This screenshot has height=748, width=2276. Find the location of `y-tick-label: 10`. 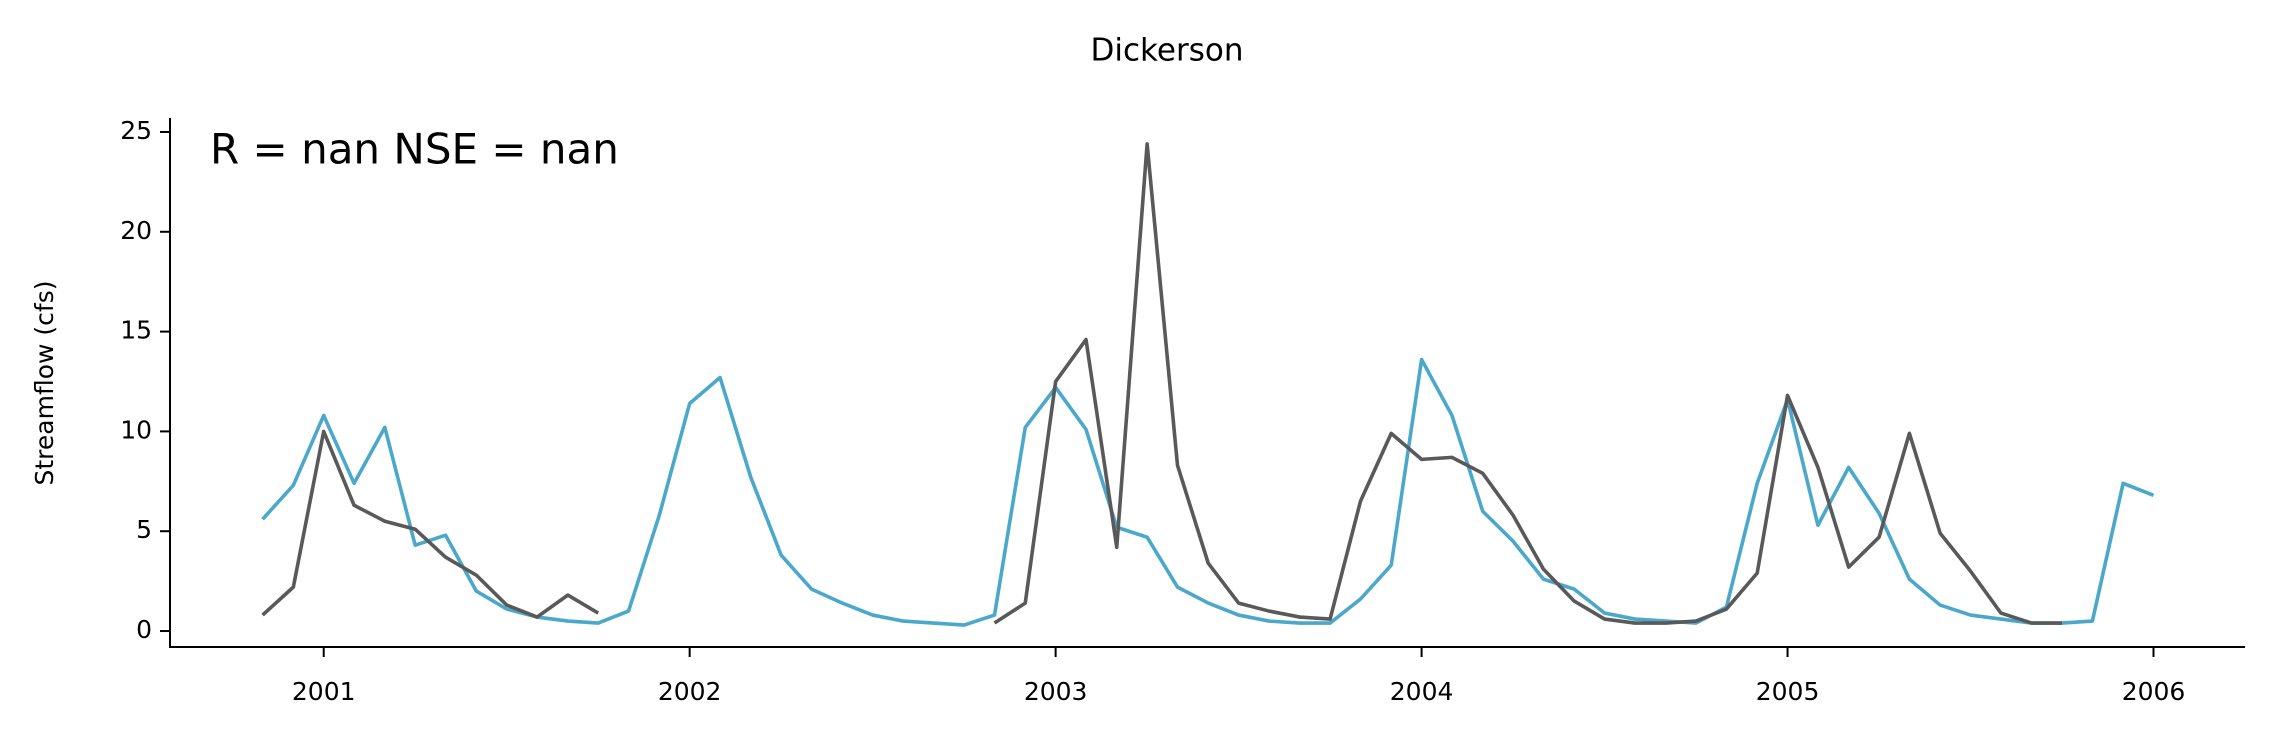

y-tick-label: 10 is located at coordinates (136, 429).